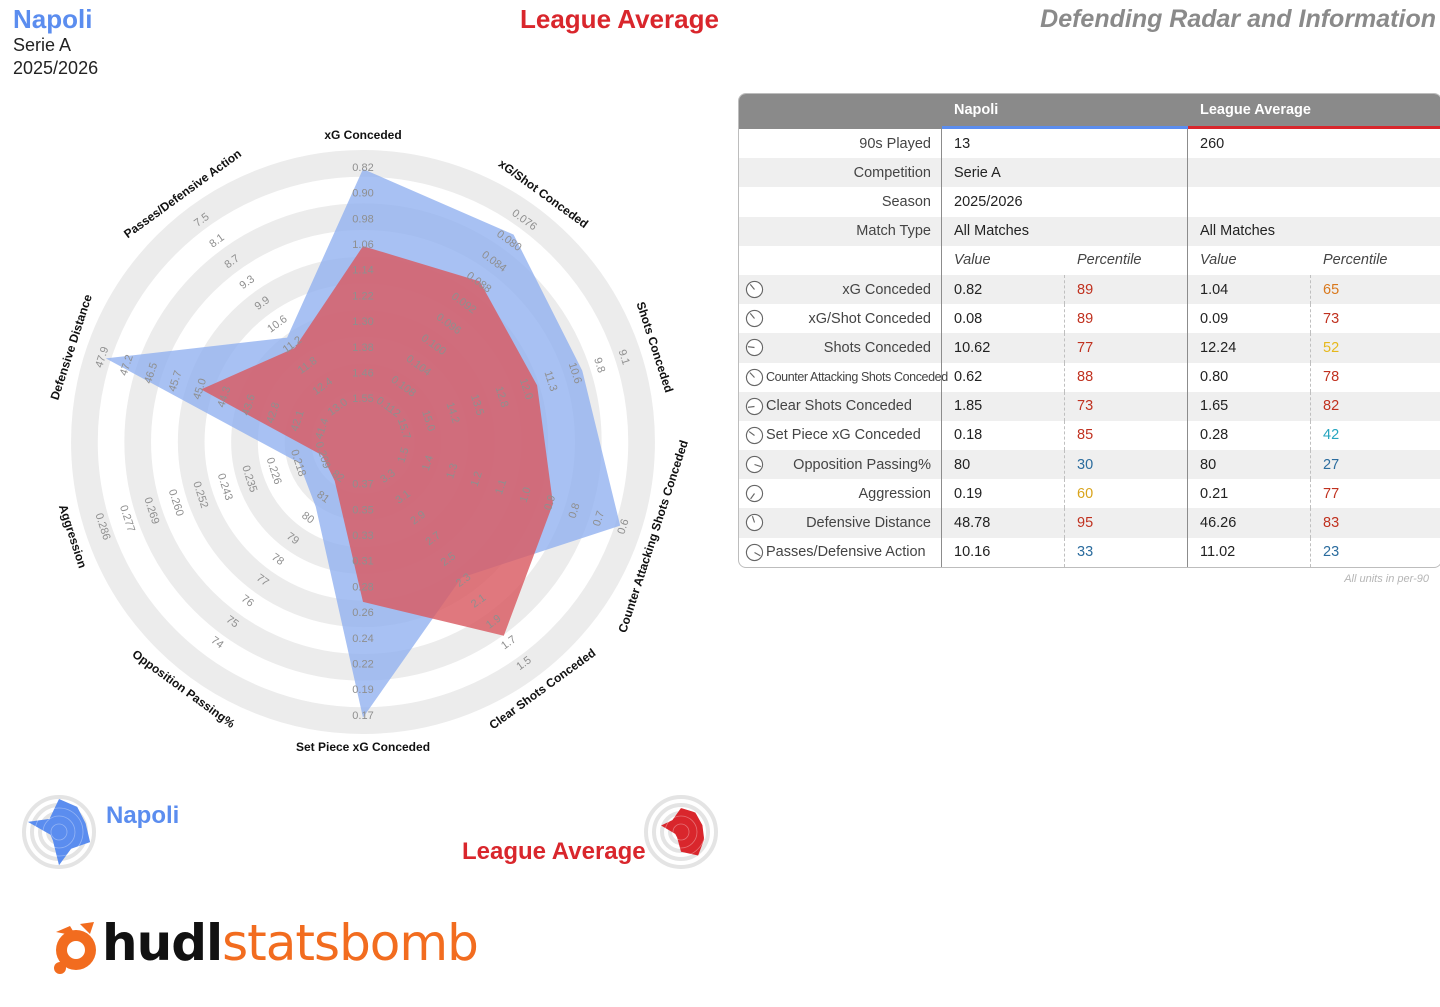 This screenshot has width=1440, height=1007. Describe the element at coordinates (1249, 377) in the screenshot. I see `metric-average-value: 0.80` at that location.